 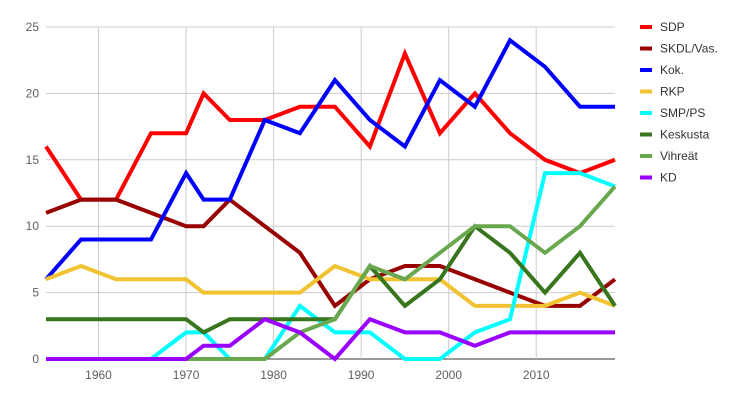 I want to click on legend-label: RKP, so click(x=672, y=92).